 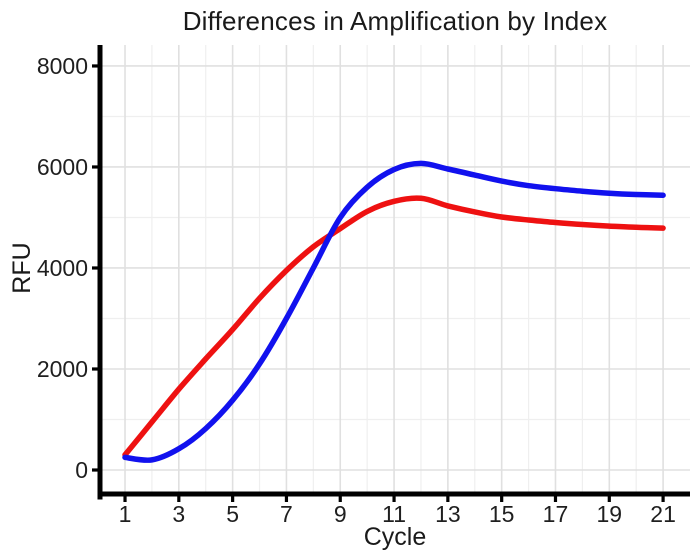 I want to click on x-tick-label: 9, so click(x=340, y=514).